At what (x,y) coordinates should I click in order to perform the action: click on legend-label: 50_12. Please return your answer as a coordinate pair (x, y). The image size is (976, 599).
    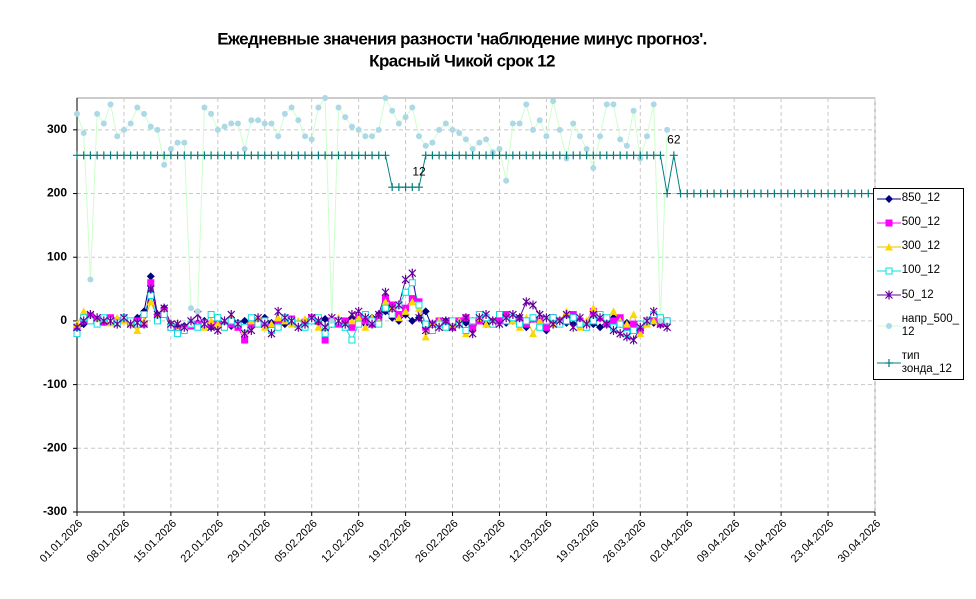
    Looking at the image, I should click on (917, 294).